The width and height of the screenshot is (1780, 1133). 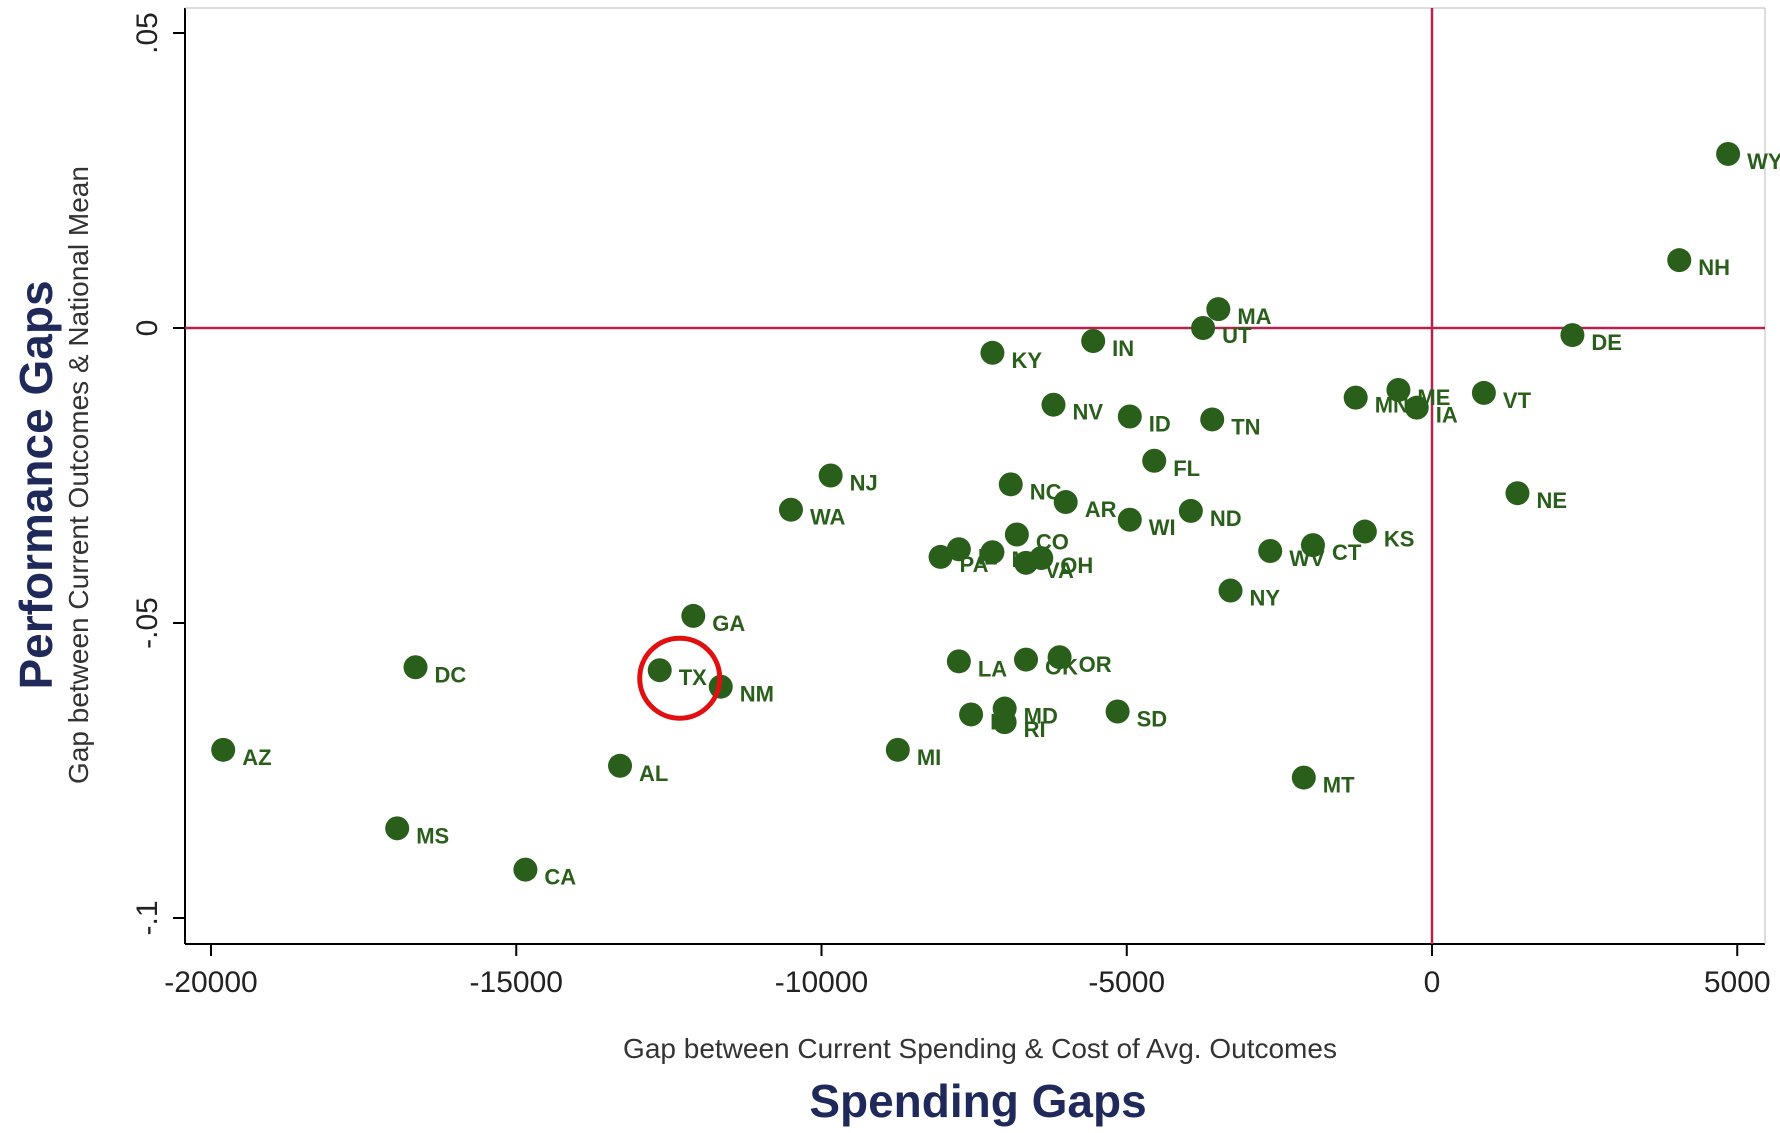 What do you see at coordinates (992, 352) in the screenshot?
I see `point-ky` at bounding box center [992, 352].